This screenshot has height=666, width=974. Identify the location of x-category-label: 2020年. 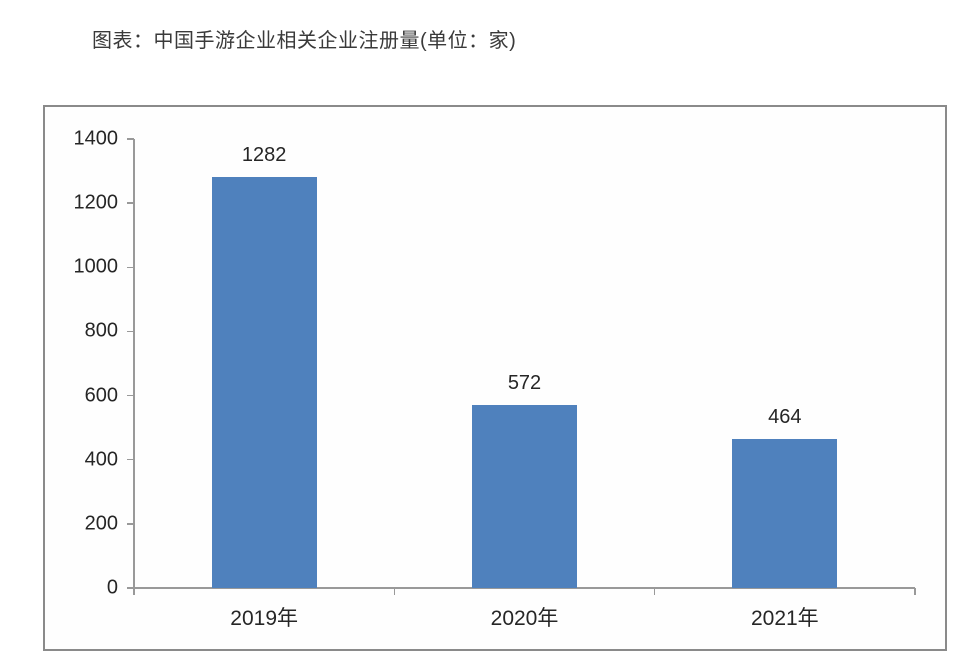
(524, 618).